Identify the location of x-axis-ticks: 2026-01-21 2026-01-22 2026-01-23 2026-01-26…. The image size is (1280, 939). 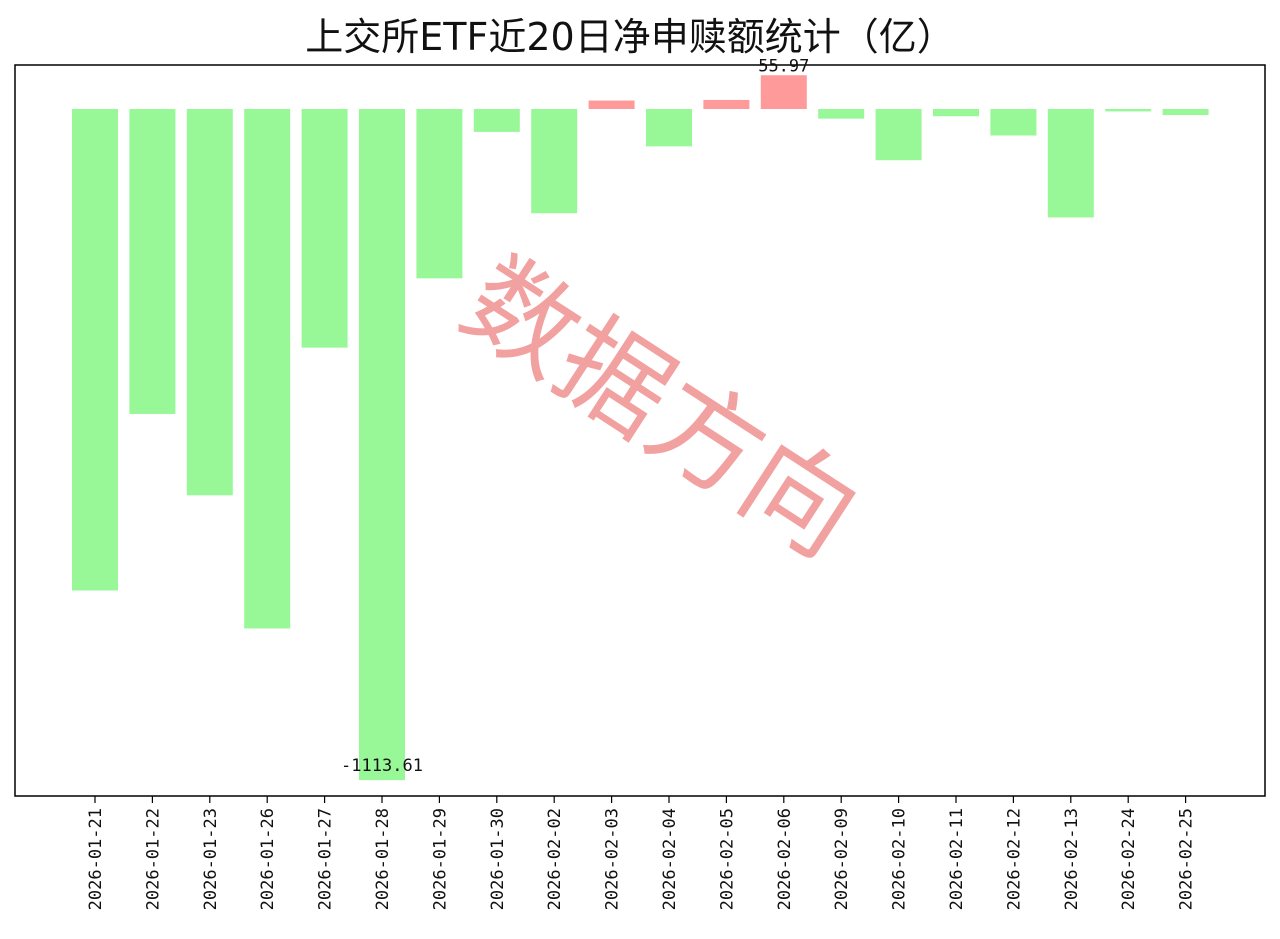
(641, 853).